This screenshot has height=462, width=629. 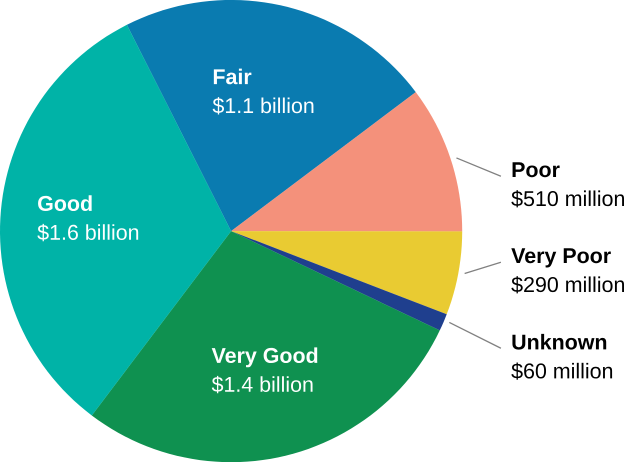 I want to click on slice-label: Poor, so click(x=536, y=170).